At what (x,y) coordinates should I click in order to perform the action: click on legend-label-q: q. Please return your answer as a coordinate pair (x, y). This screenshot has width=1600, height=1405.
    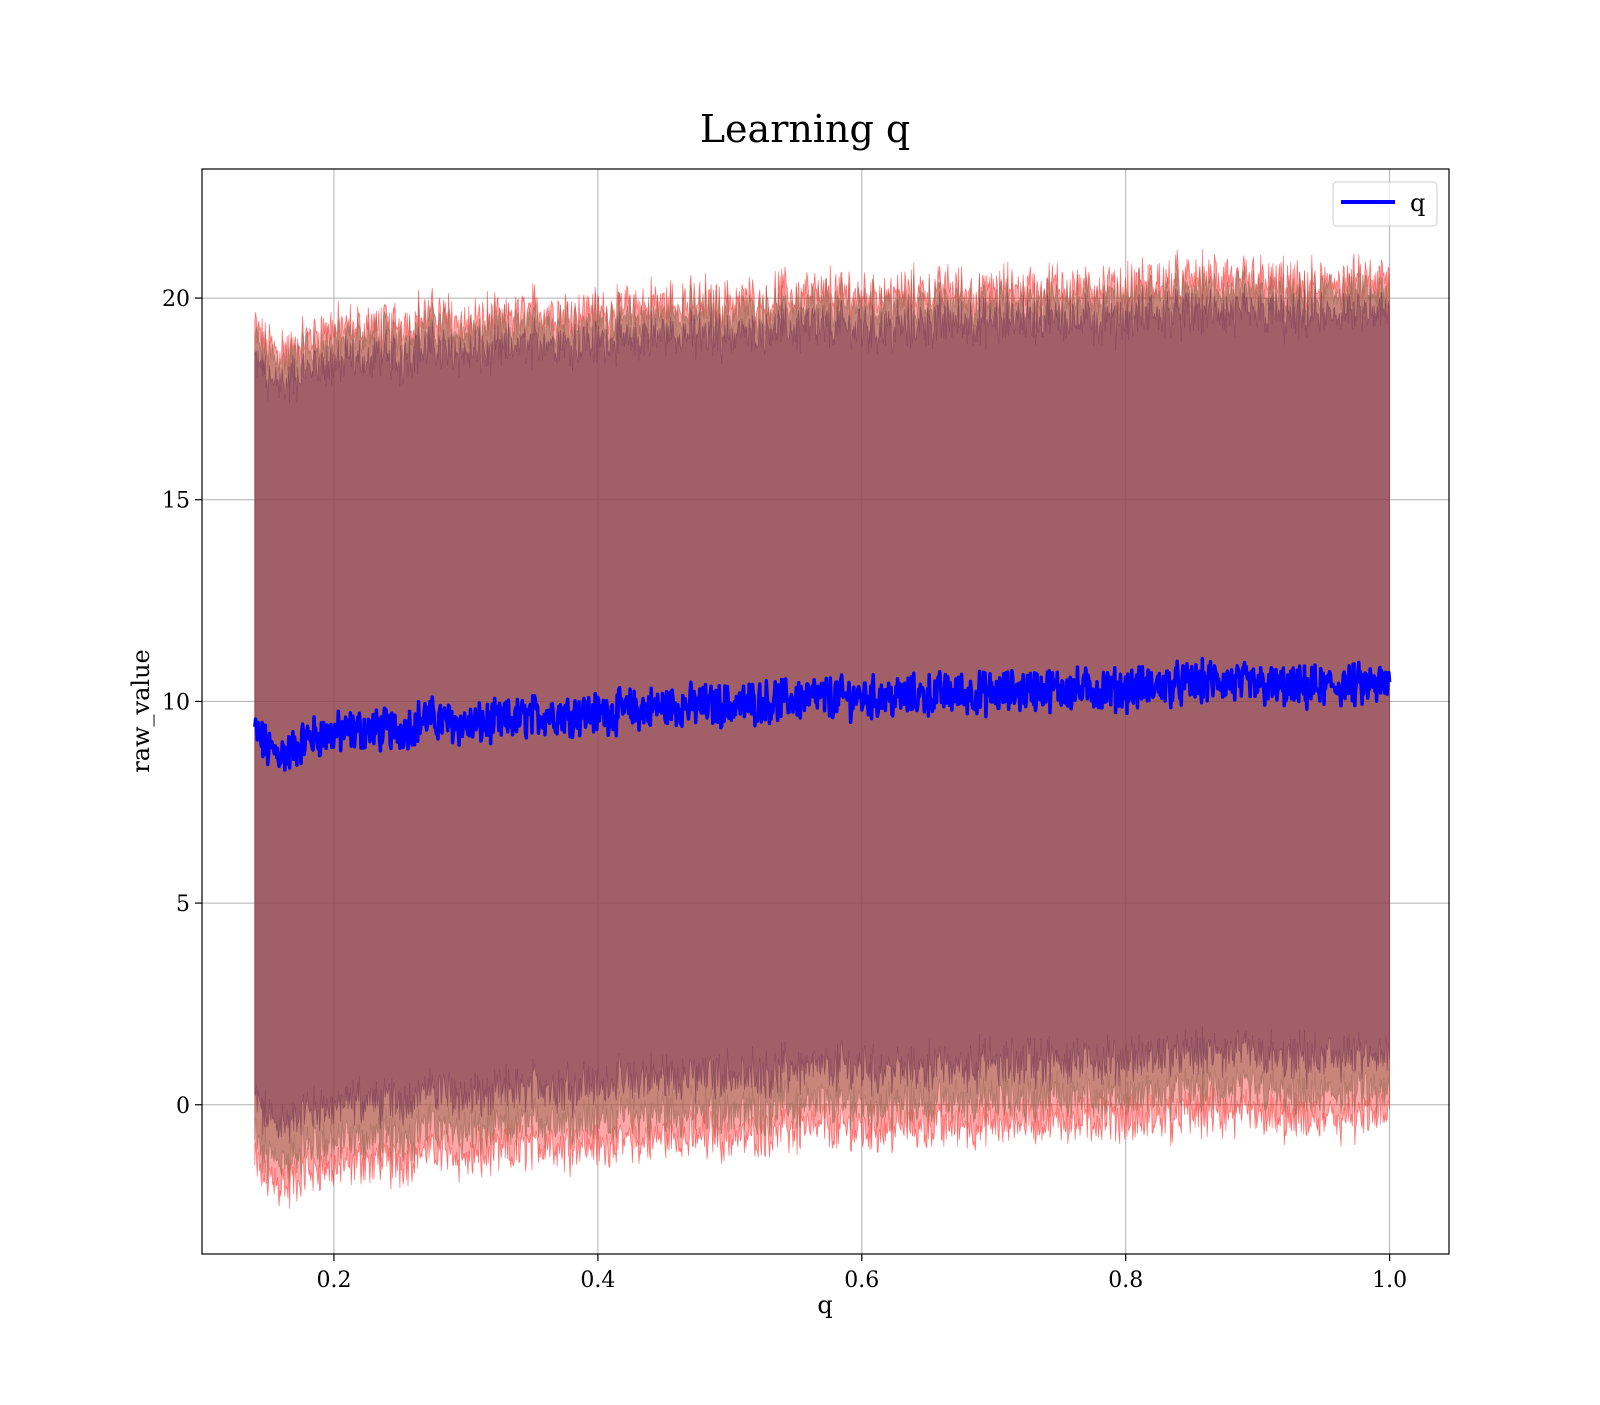
    Looking at the image, I should click on (1417, 203).